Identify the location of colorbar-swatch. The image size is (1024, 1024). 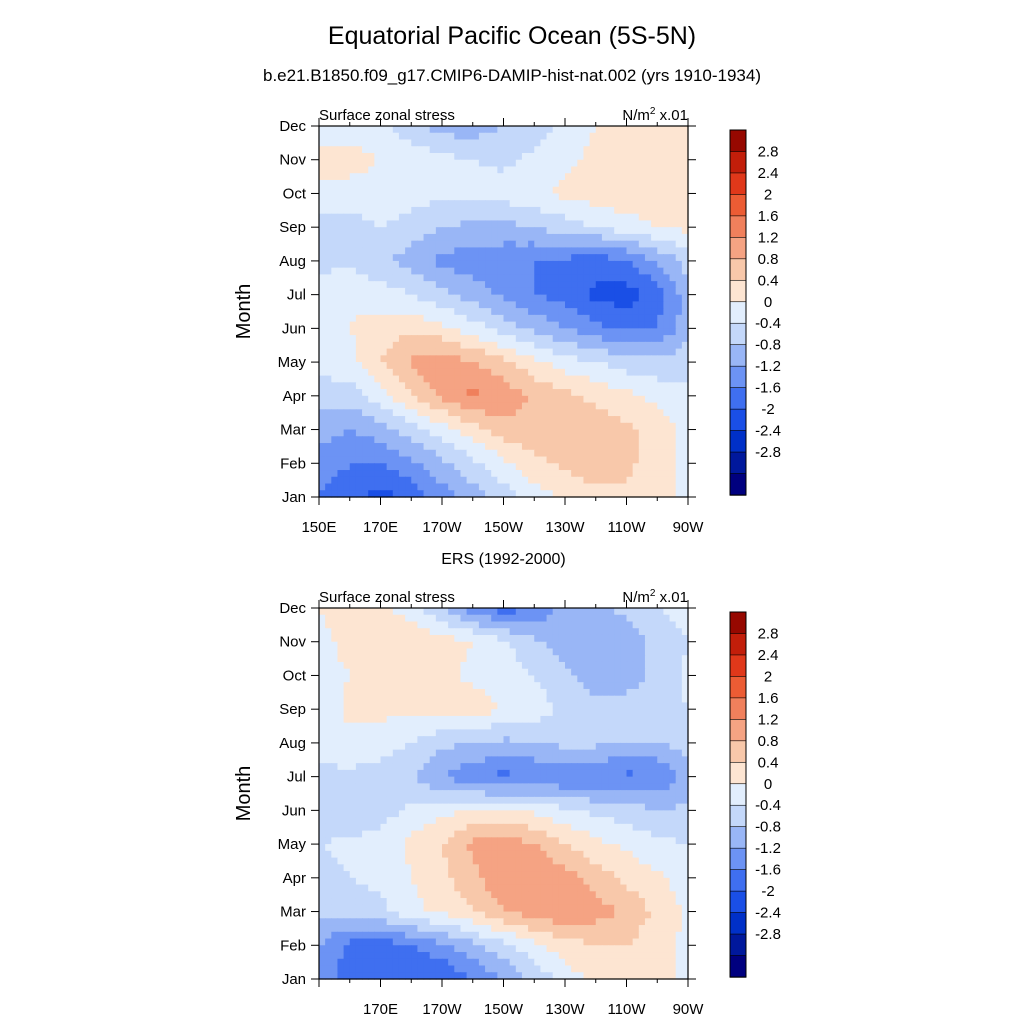
(738, 227).